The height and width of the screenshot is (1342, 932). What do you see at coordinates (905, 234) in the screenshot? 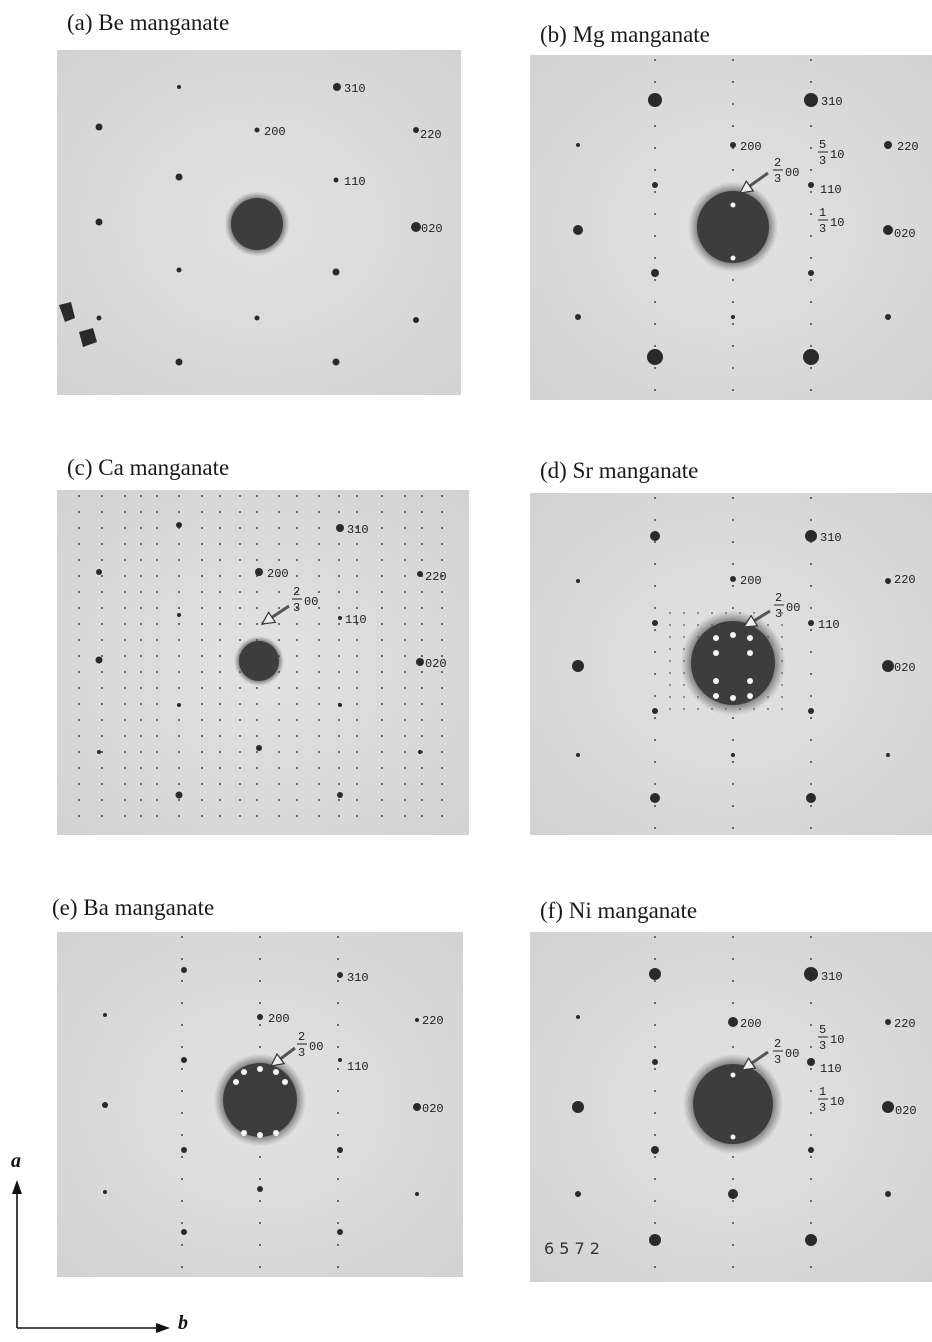
I see `label-020: 020` at bounding box center [905, 234].